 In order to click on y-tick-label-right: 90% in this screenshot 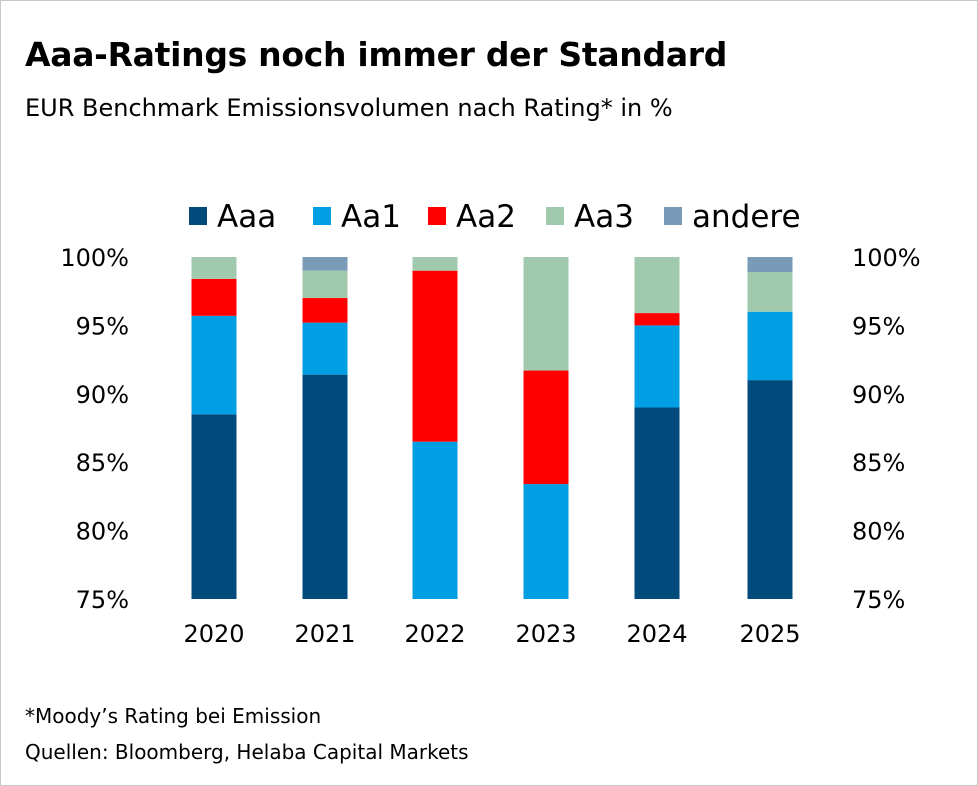, I will do `click(878, 395)`.